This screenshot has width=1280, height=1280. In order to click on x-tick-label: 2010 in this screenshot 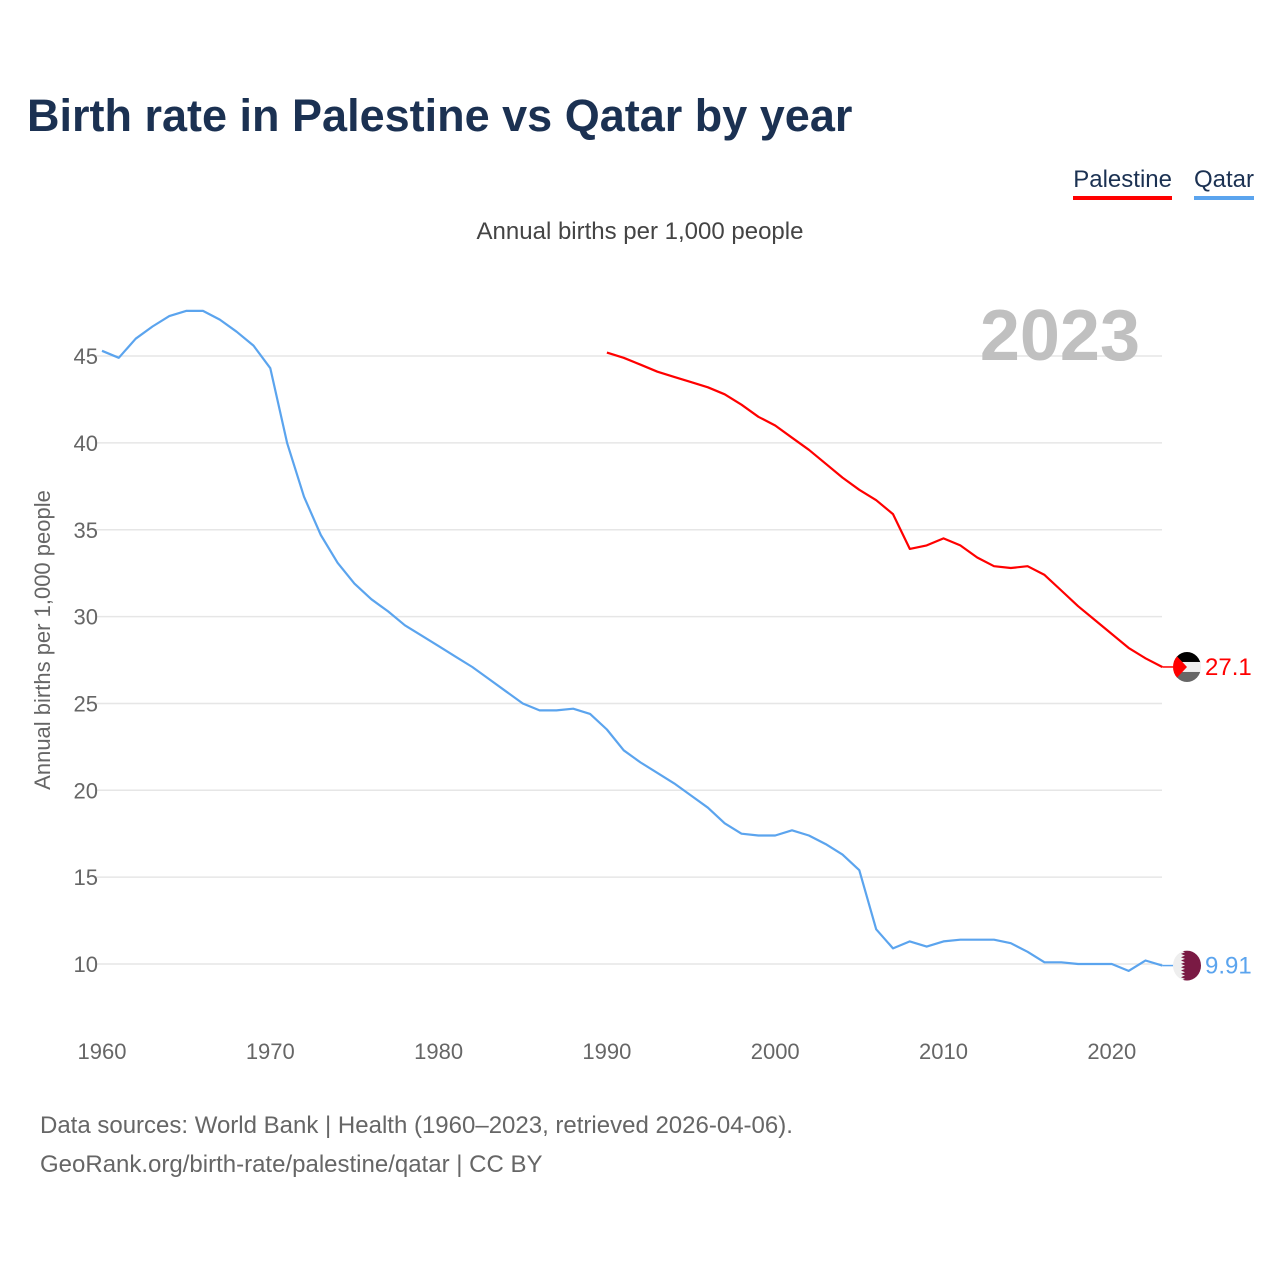, I will do `click(943, 1051)`.